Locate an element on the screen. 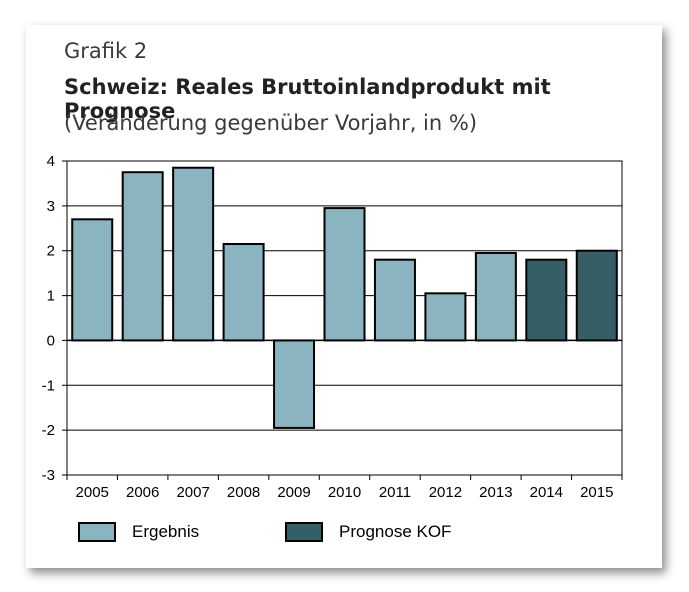 The width and height of the screenshot is (689, 592). bar-2015 is located at coordinates (596, 295).